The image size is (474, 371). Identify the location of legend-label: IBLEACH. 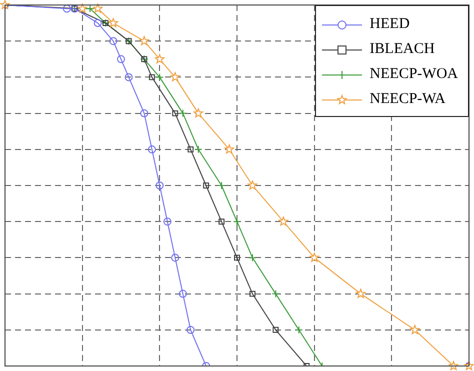
(402, 49).